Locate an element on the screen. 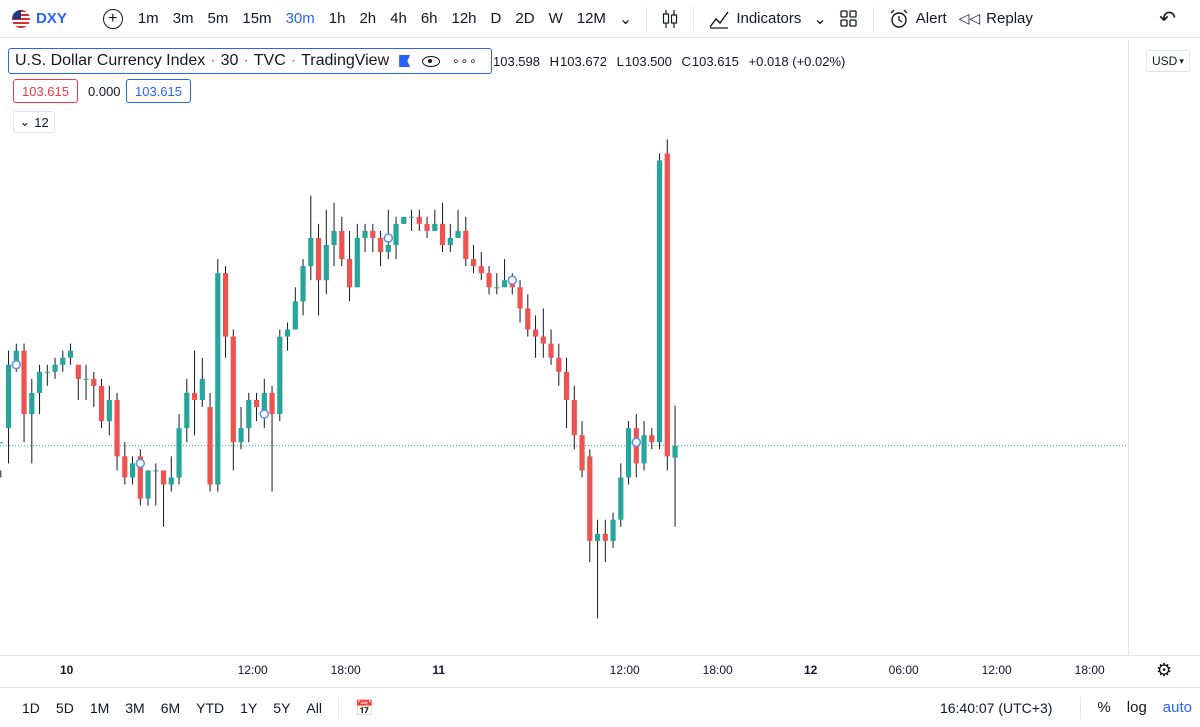  price-axis is located at coordinates (1164, 347).